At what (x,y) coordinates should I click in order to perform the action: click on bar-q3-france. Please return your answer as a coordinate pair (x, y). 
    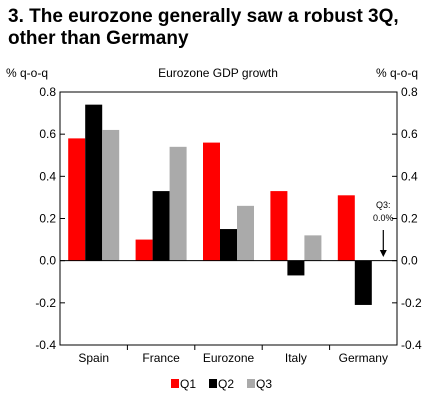
    Looking at the image, I should click on (178, 203).